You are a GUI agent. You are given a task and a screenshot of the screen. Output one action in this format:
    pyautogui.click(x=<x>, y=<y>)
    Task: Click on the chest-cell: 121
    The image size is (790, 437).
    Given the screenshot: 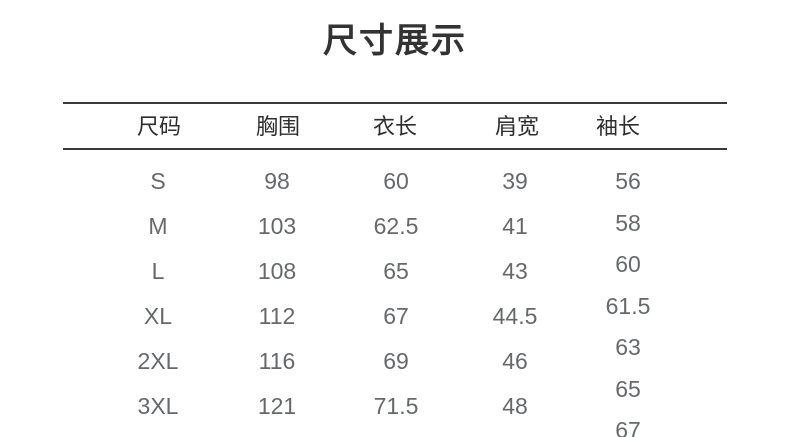 What is the action you would take?
    pyautogui.click(x=277, y=406)
    